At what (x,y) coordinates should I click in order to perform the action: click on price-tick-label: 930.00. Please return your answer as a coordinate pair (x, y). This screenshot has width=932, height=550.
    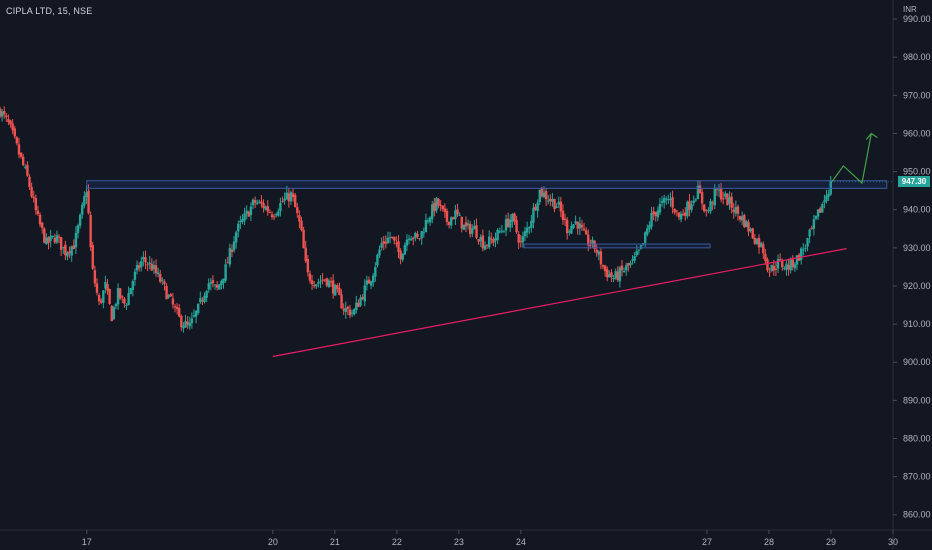
    Looking at the image, I should click on (917, 248).